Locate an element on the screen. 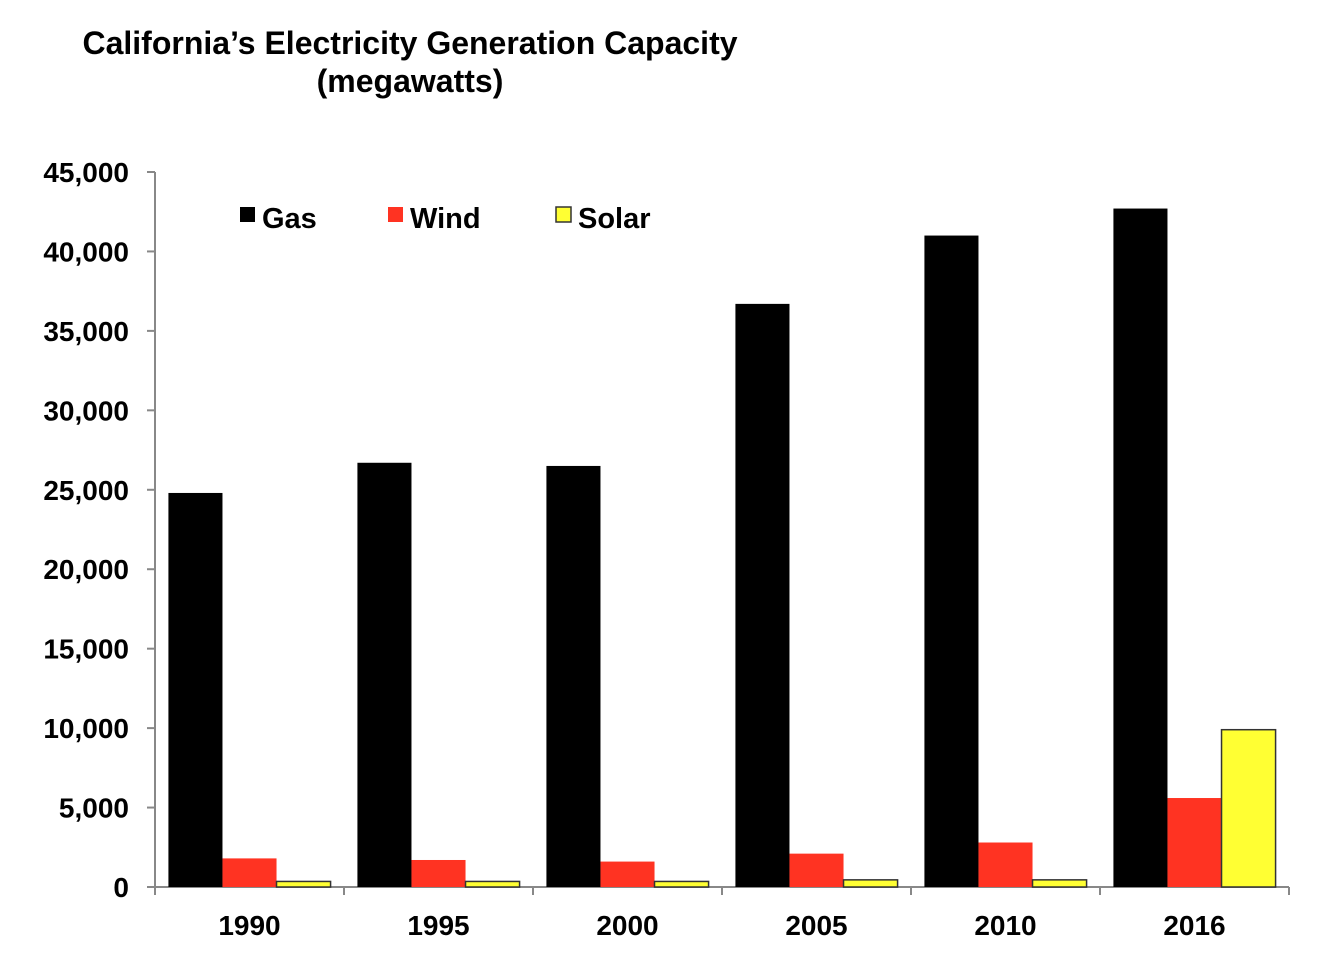 The image size is (1320, 977). y-tick-label: 40,000 is located at coordinates (86, 251).